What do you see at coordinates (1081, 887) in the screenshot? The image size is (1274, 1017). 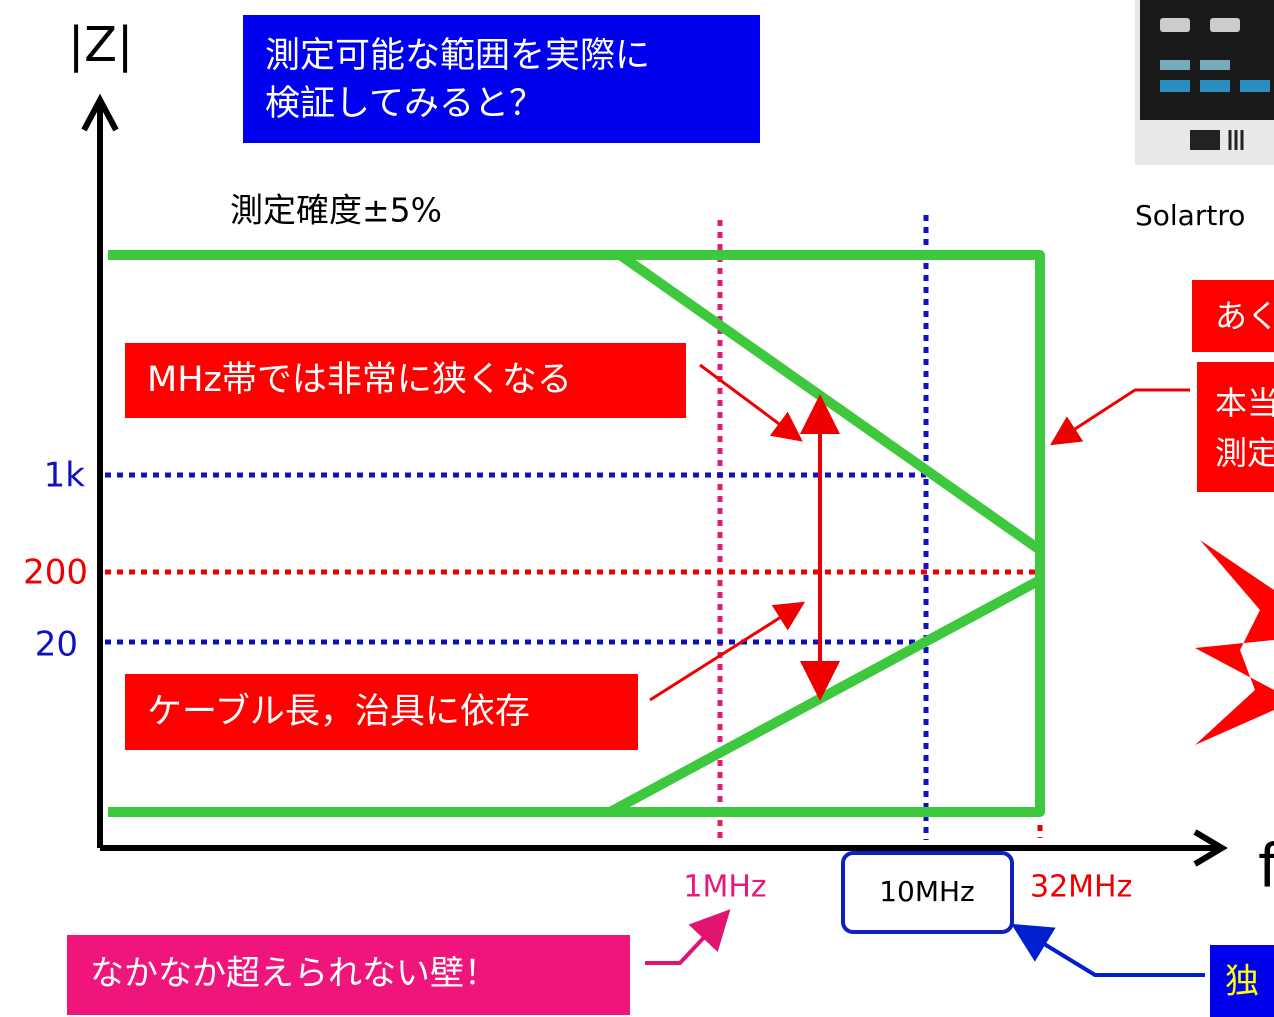 I see `freq-label: 32MHz` at bounding box center [1081, 887].